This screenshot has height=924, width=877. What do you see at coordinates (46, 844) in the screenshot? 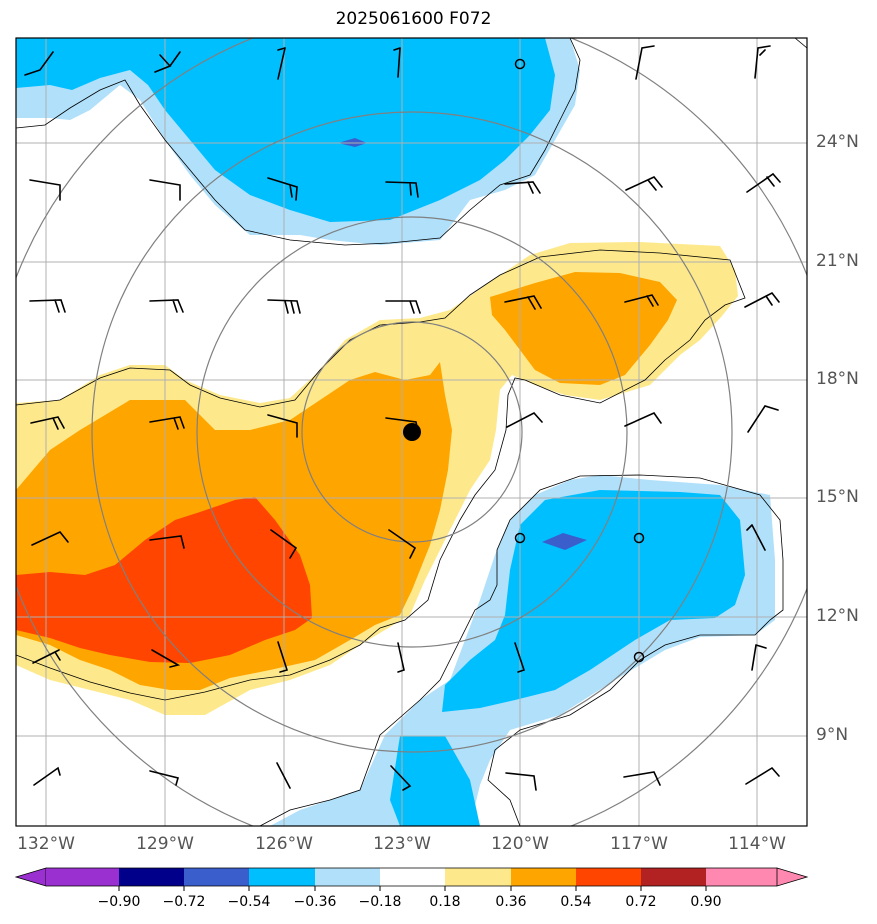
I see `lon-label-132w: 132°W` at bounding box center [46, 844].